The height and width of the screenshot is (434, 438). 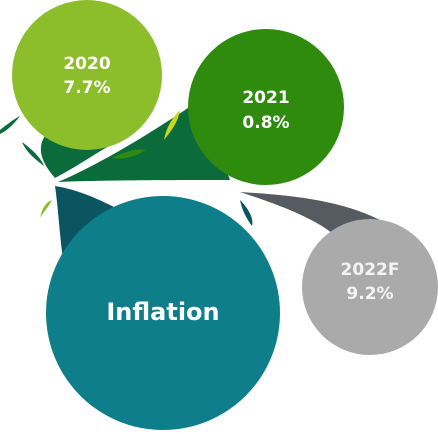 What do you see at coordinates (86, 88) in the screenshot?
I see `rate: 7.7%` at bounding box center [86, 88].